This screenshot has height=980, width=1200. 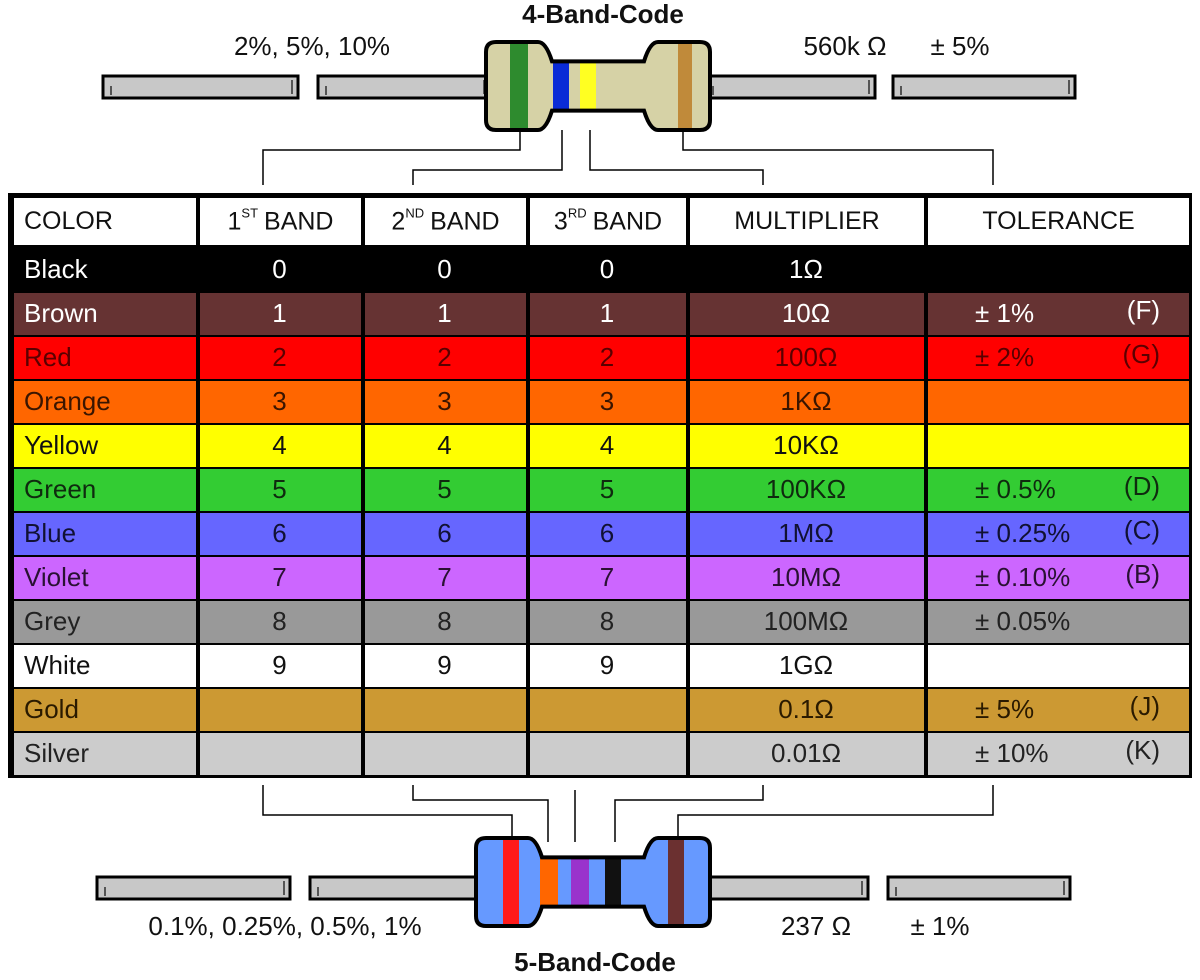 I want to click on header-num: 1, so click(x=235, y=221).